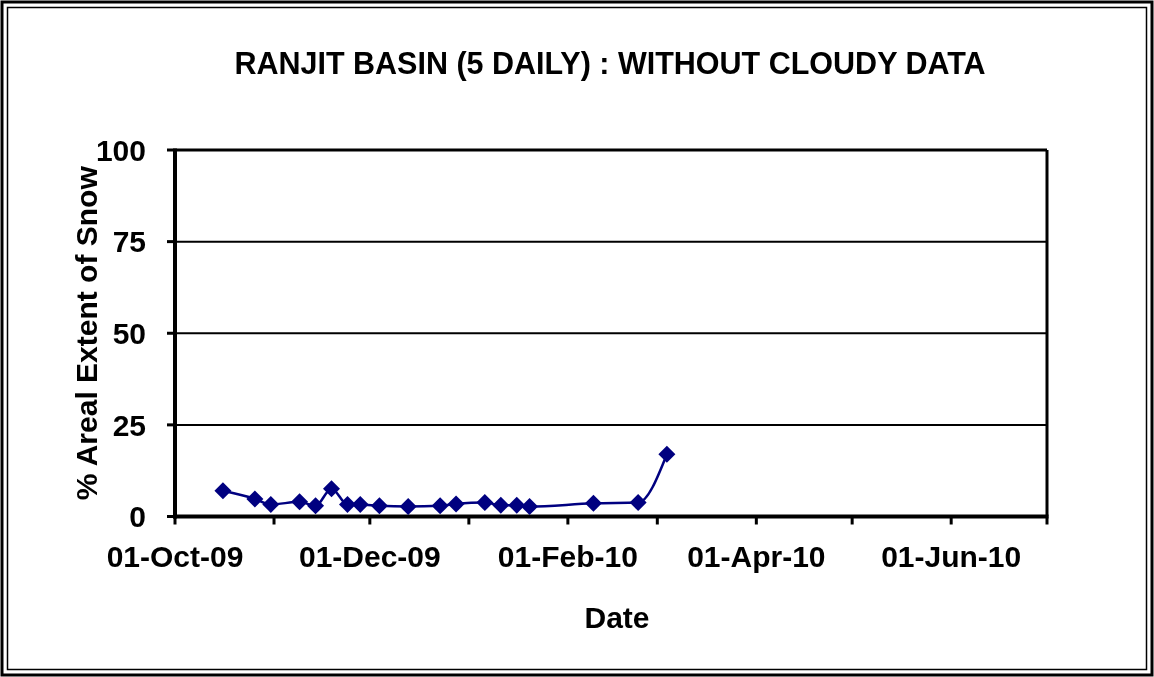 This screenshot has width=1154, height=677. I want to click on x-tick-label: 01-Apr-10, so click(756, 556).